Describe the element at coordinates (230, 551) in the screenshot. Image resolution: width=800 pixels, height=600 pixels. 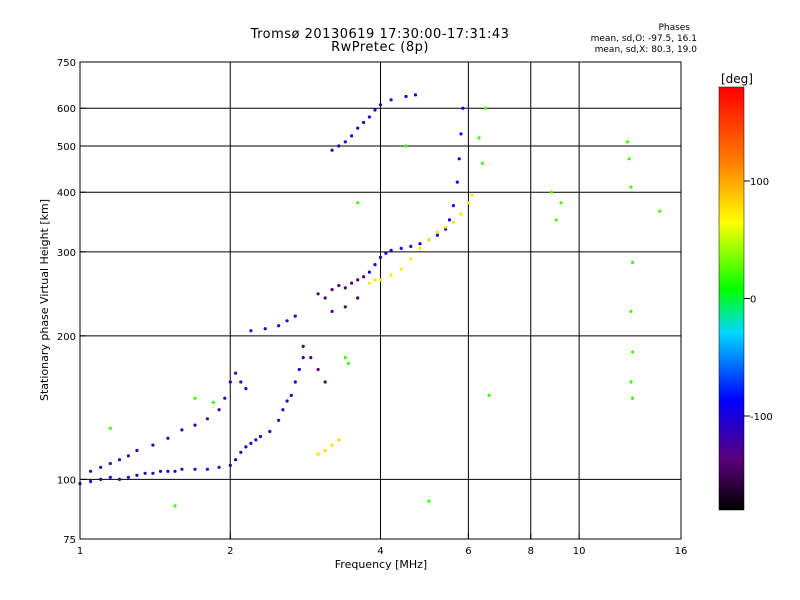
I see `x-tick-label: 2` at that location.